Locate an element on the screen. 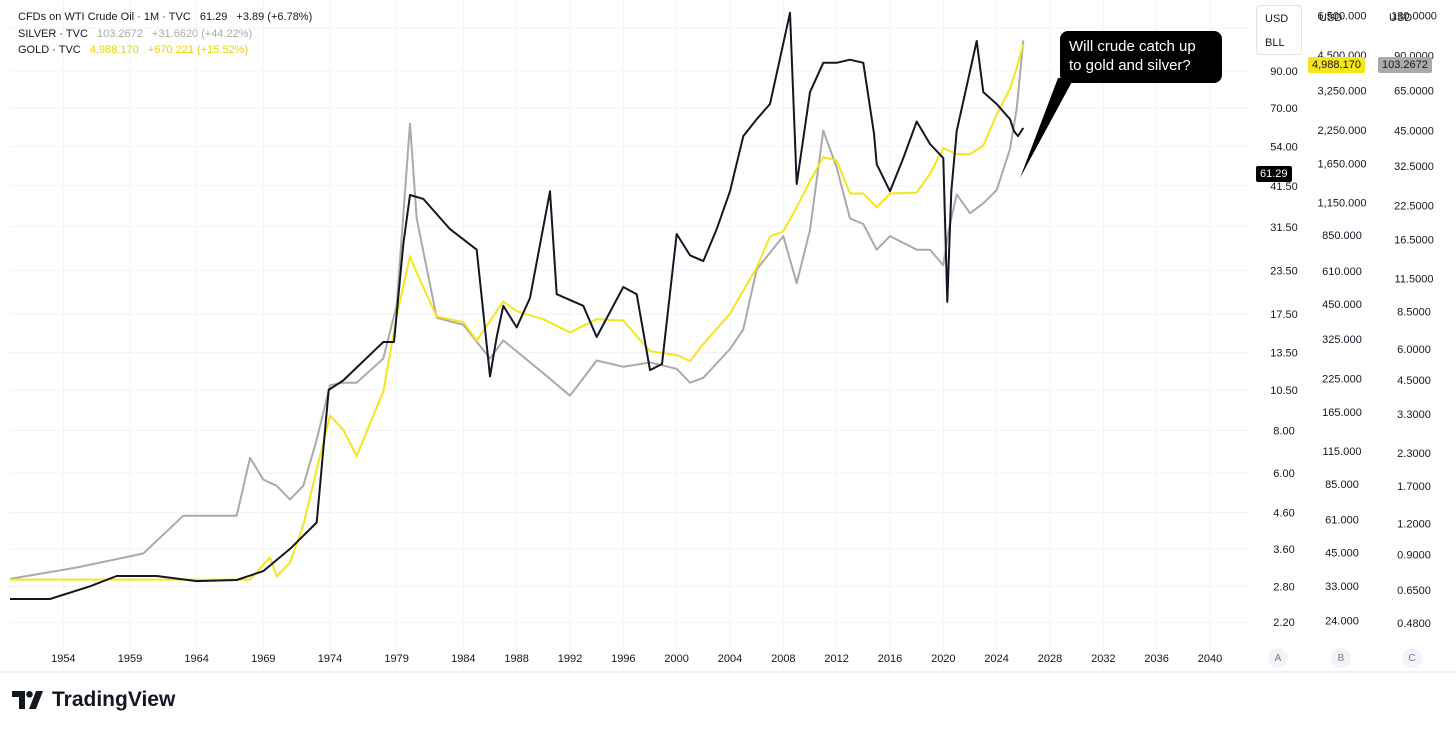 Image resolution: width=1456 pixels, height=732 pixels. y-tick-label-c: 1.2000 is located at coordinates (1414, 525).